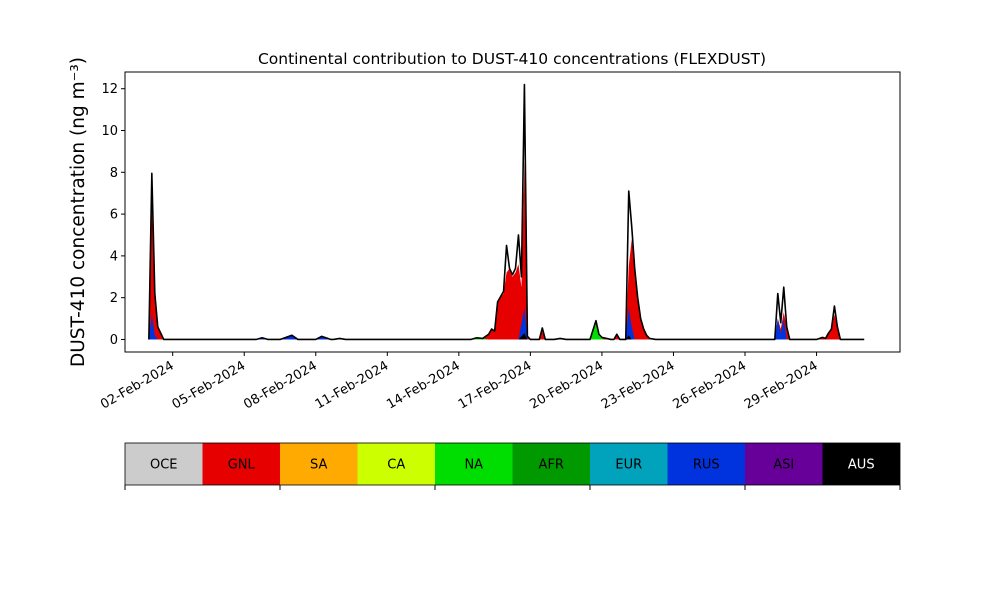 The height and width of the screenshot is (600, 1000). What do you see at coordinates (109, 89) in the screenshot?
I see `y-tick-label: 12` at bounding box center [109, 89].